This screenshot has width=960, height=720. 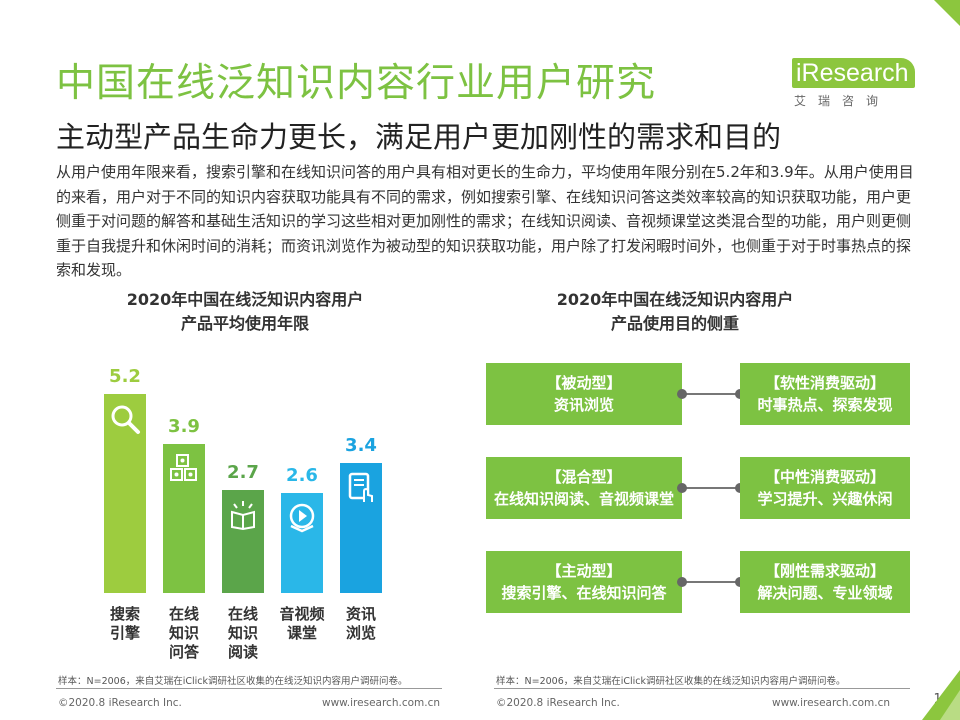 I want to click on purpose-title: 【中性消费驱动】, so click(x=824, y=477).